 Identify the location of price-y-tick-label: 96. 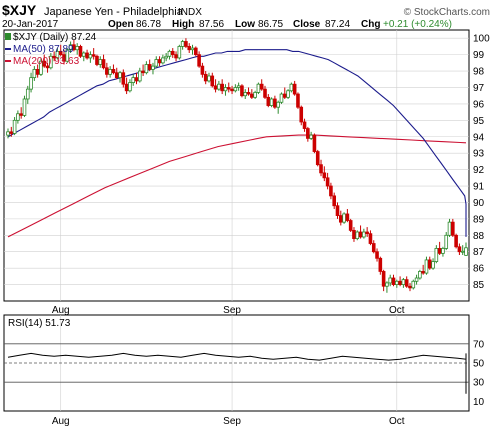
(479, 104).